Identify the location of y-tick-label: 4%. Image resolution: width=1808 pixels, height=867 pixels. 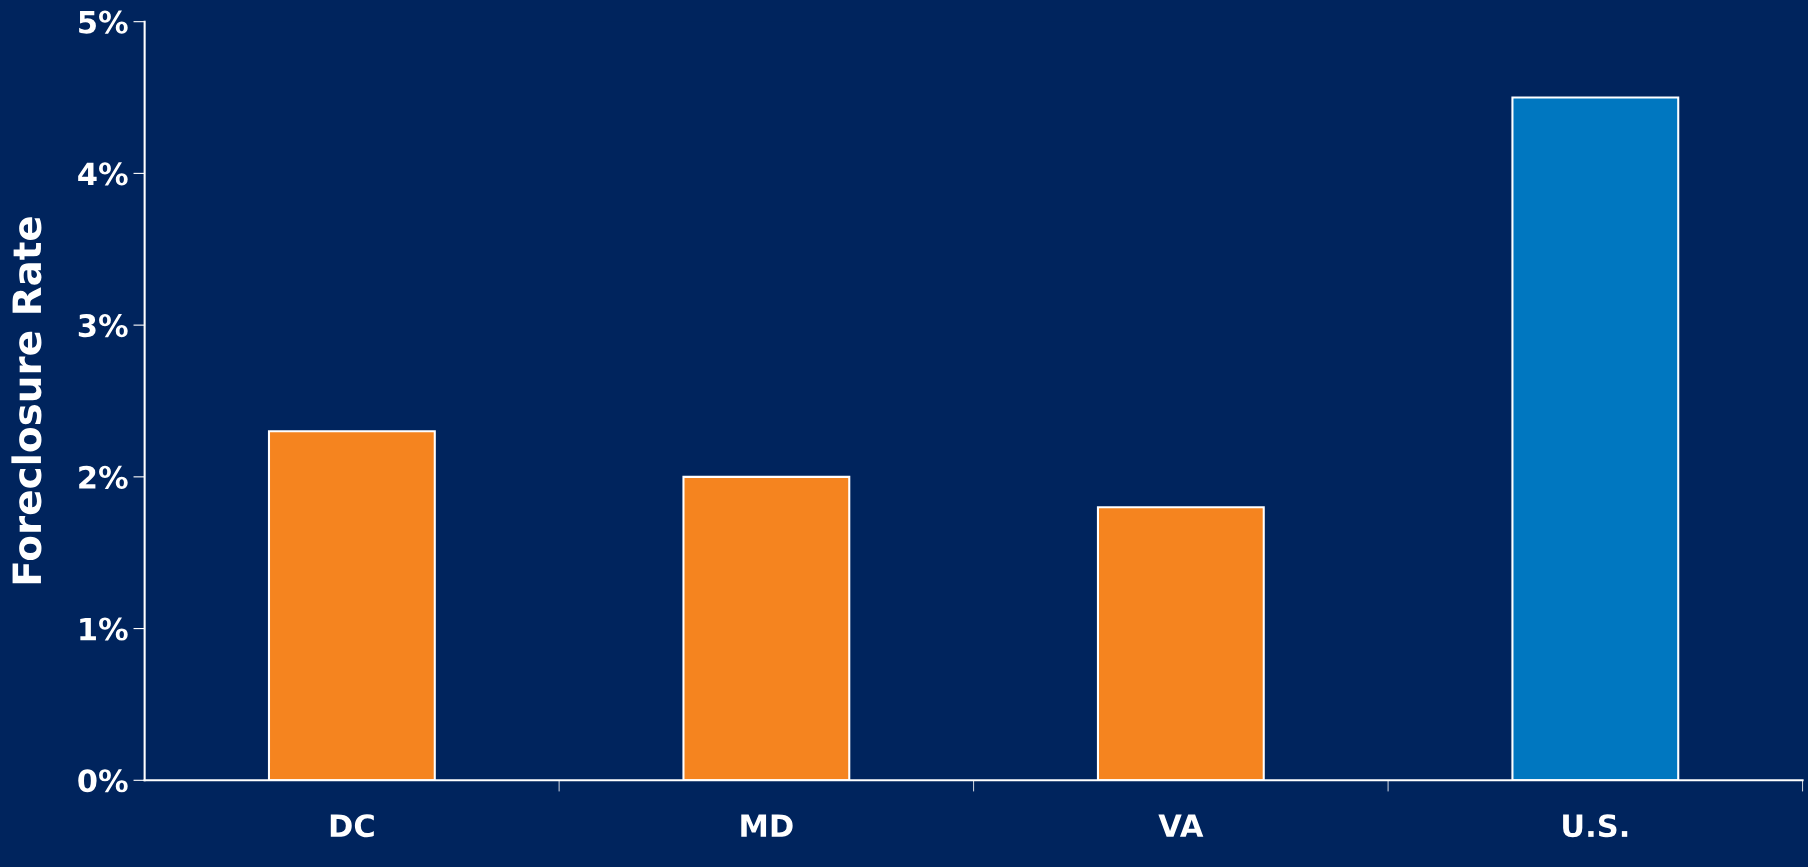
(103, 174).